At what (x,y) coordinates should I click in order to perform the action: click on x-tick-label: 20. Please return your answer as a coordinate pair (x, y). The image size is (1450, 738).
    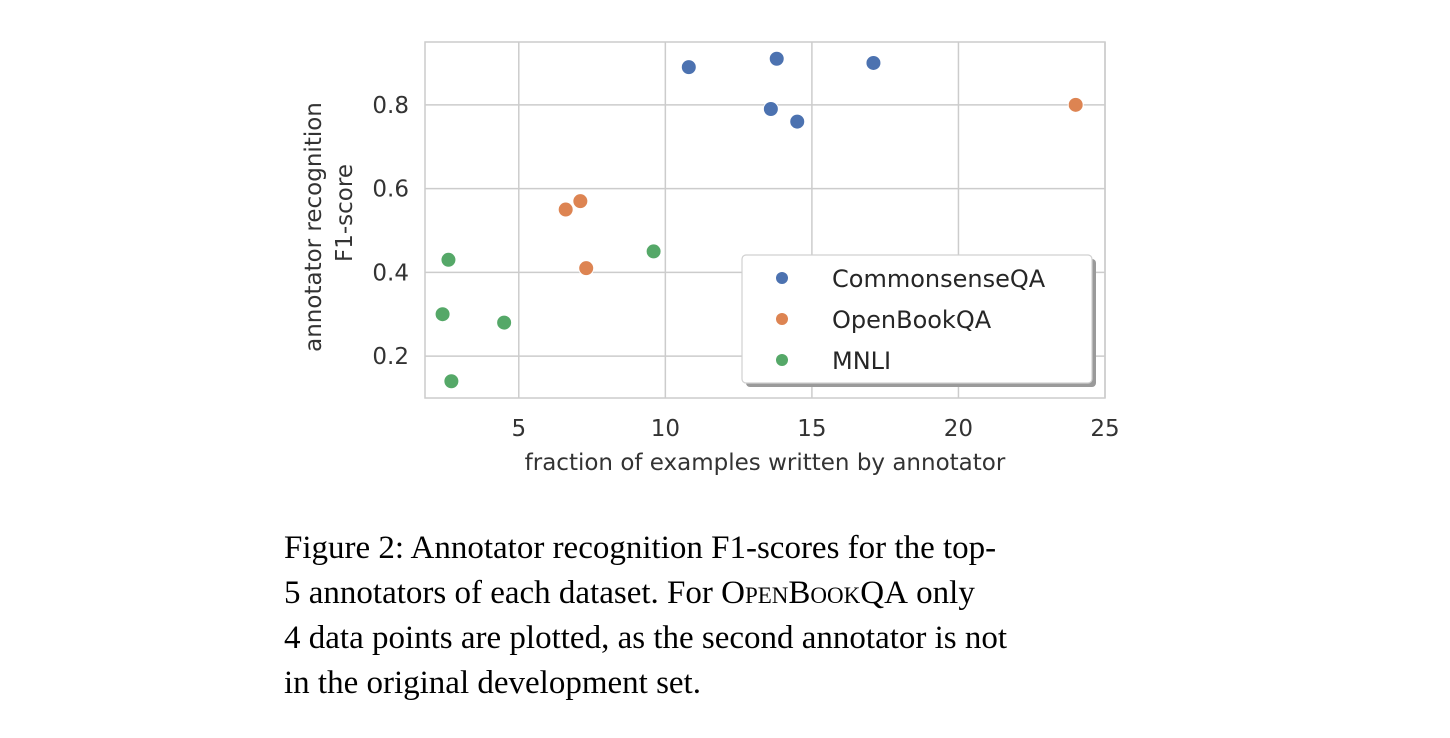
    Looking at the image, I should click on (958, 429).